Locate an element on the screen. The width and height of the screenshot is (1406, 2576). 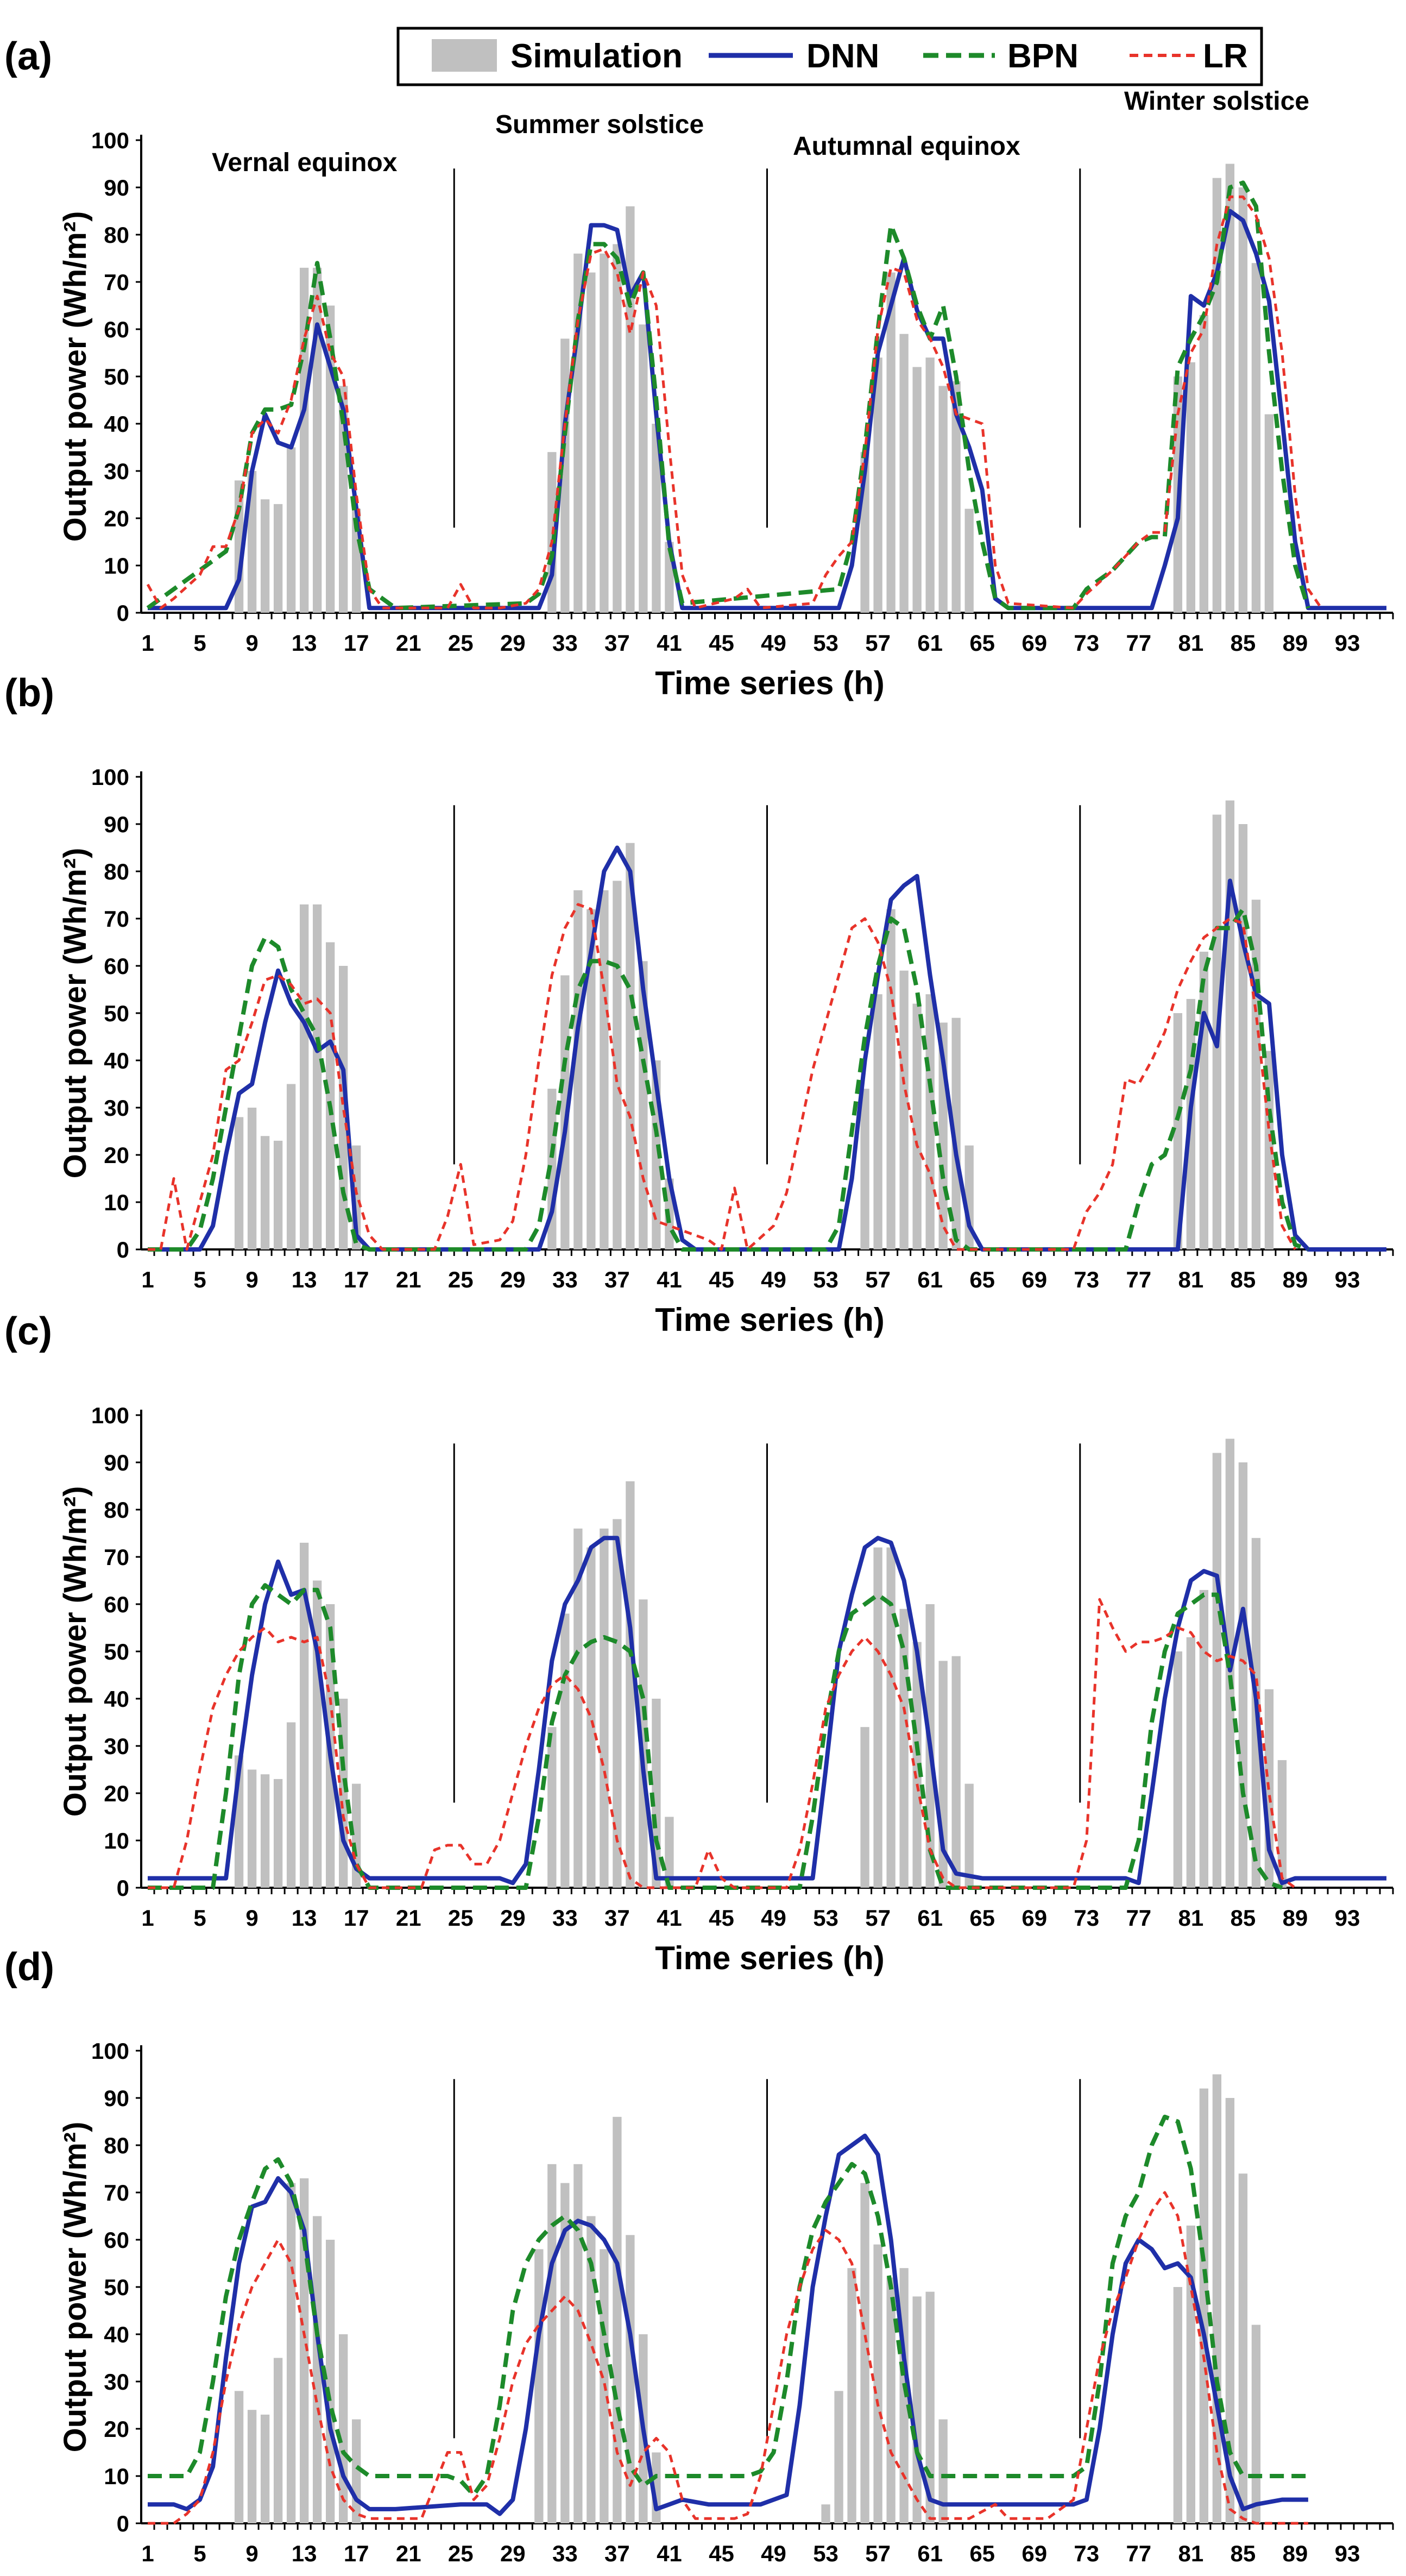
x-tick-label: 5 is located at coordinates (199, 643).